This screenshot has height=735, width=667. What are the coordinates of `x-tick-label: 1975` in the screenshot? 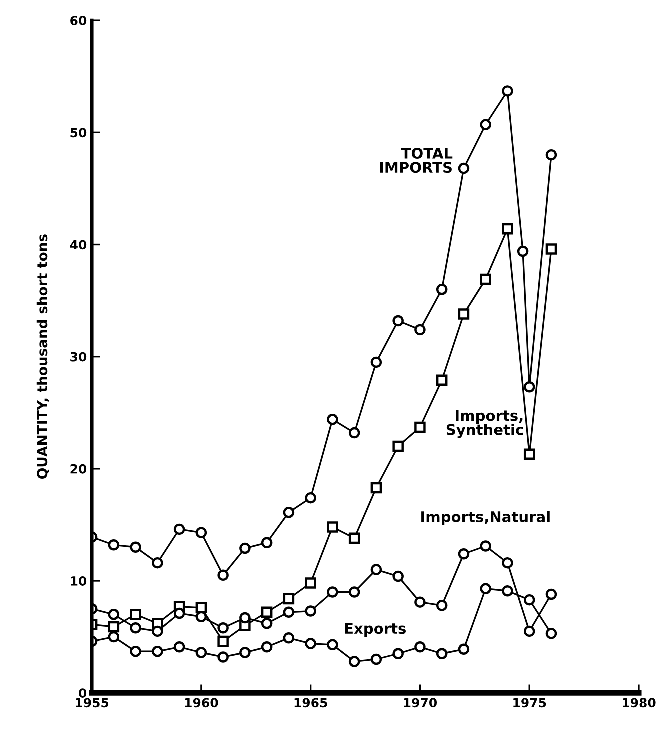 It's located at (530, 703).